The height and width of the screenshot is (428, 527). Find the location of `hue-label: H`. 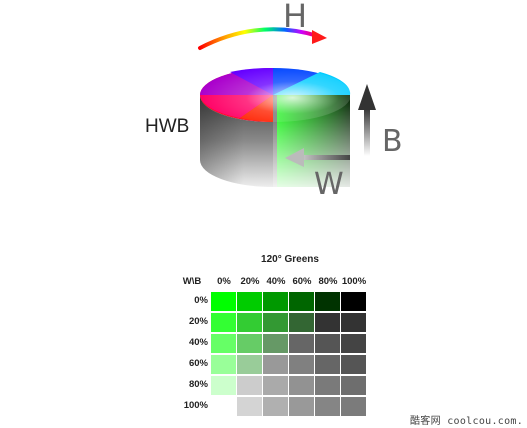

hue-label: H is located at coordinates (295, 17).